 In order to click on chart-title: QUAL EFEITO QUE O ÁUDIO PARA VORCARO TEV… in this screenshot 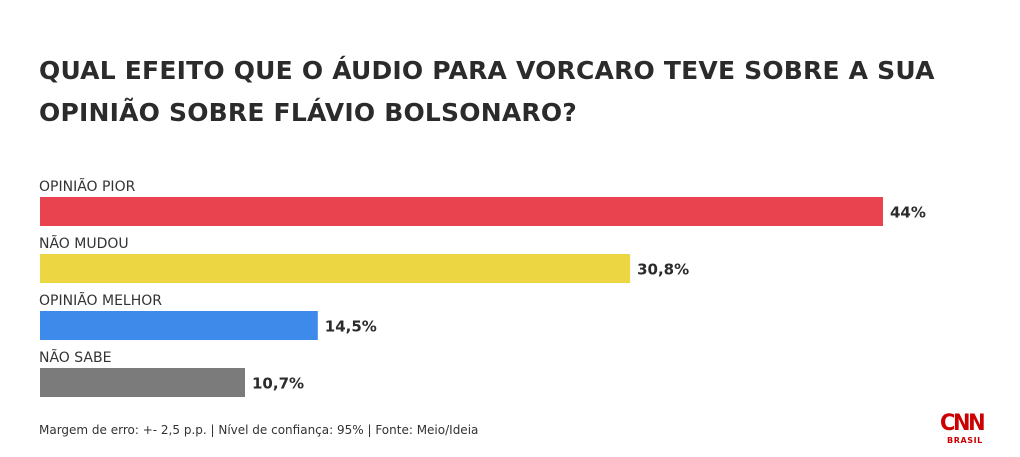, I will do `click(487, 91)`.